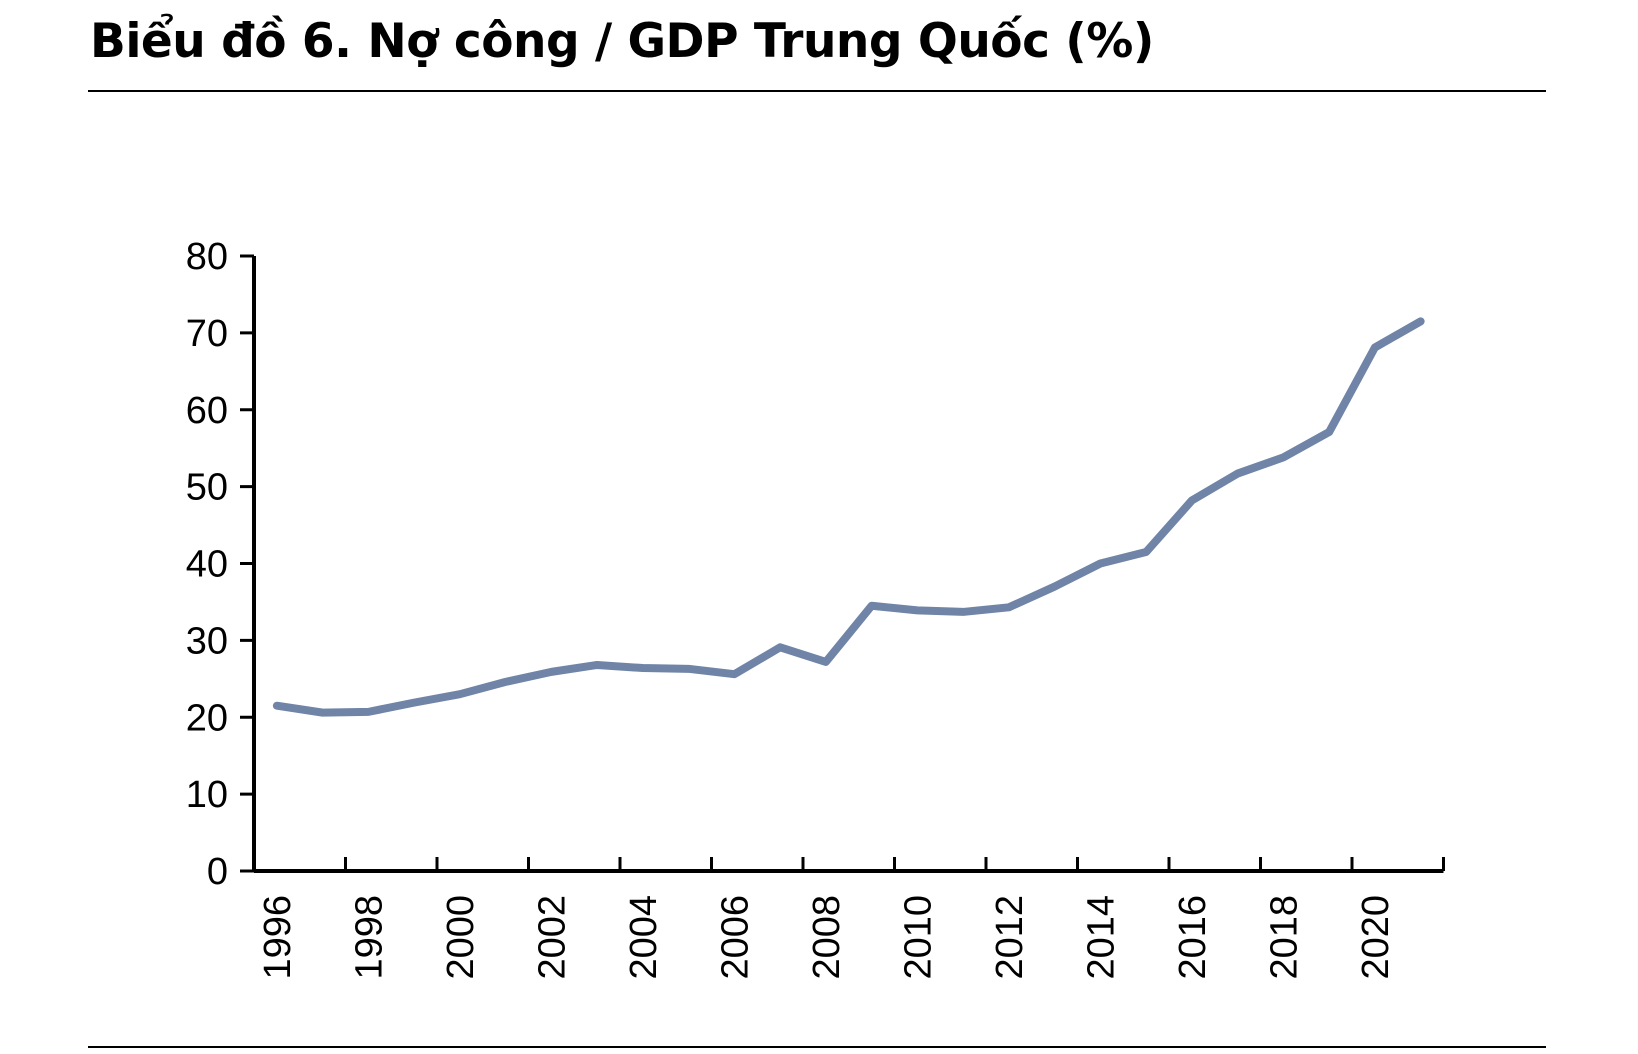 Image resolution: width=1638 pixels, height=1054 pixels. What do you see at coordinates (552, 937) in the screenshot?
I see `x-tick-label: 2002` at bounding box center [552, 937].